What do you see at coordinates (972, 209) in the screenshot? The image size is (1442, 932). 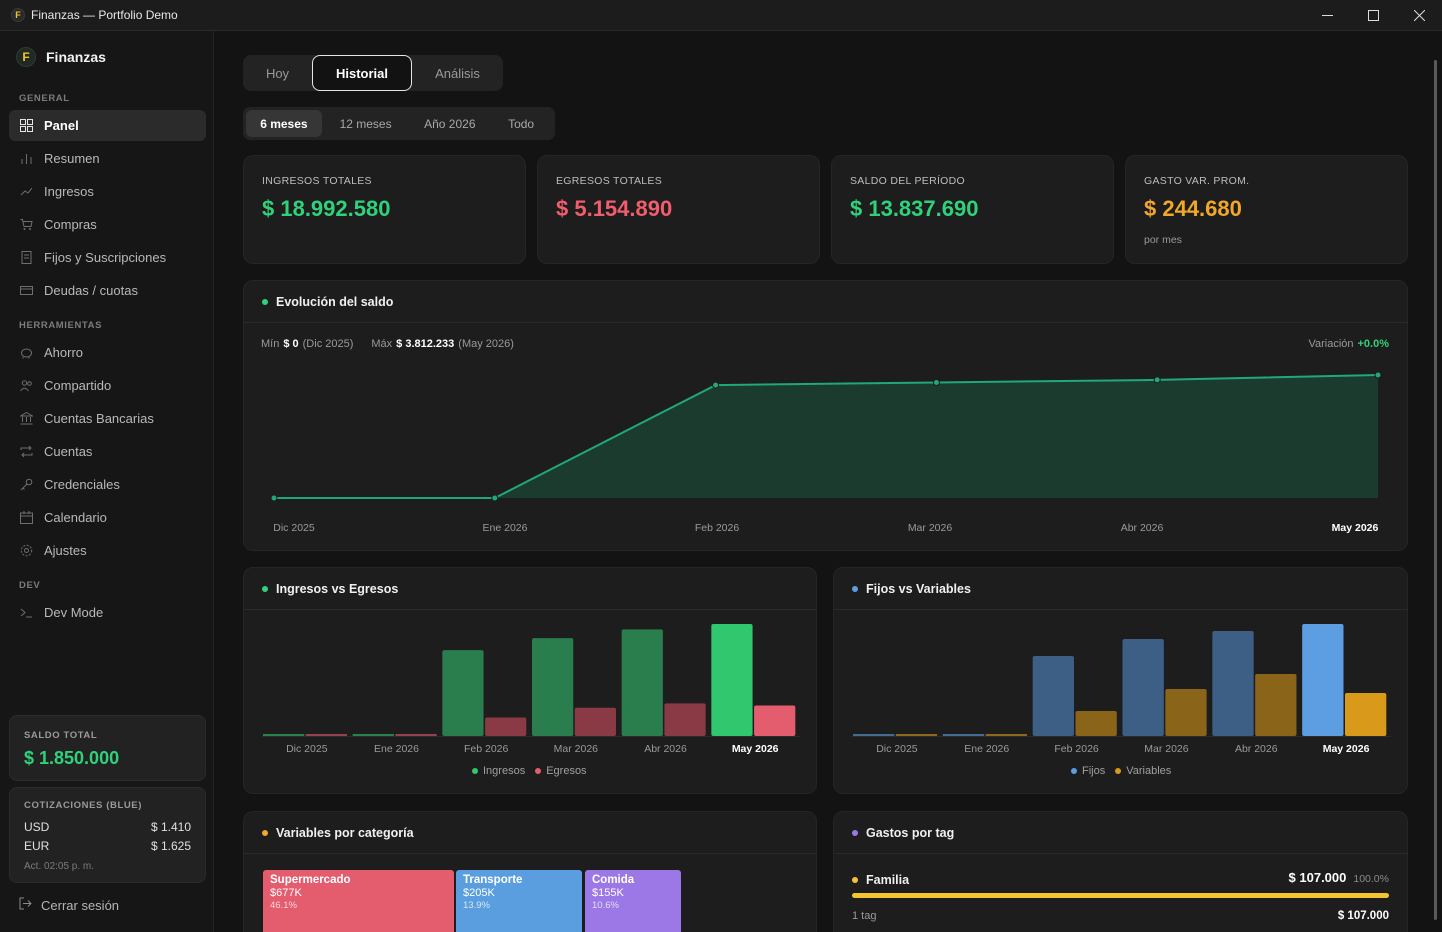 I see `kpi-card-saldo: SALDO DEL PERÍODO $ 13.837.690` at bounding box center [972, 209].